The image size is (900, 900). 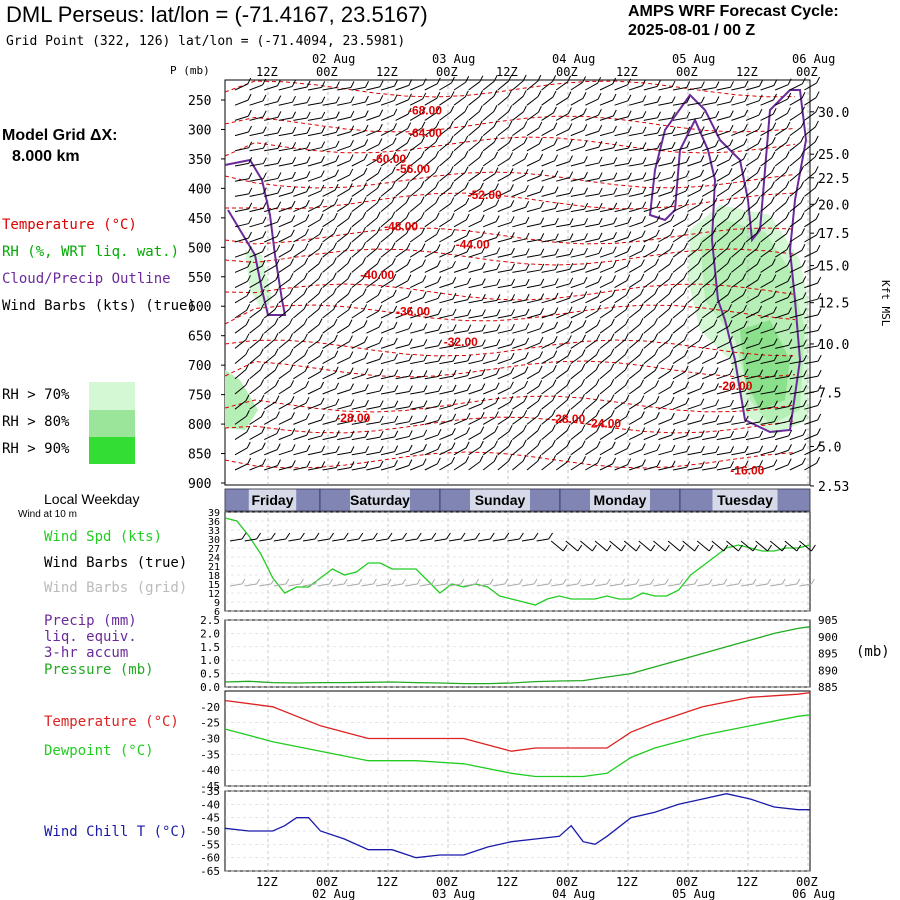 What do you see at coordinates (265, 585) in the screenshot?
I see `grid-wind-barb` at bounding box center [265, 585].